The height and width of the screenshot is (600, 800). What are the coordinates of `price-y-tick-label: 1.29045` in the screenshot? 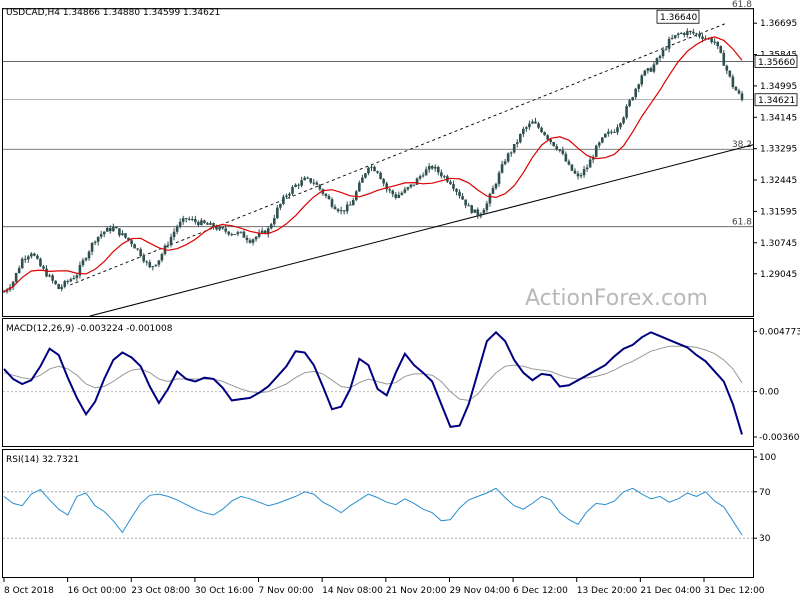 It's located at (778, 275).